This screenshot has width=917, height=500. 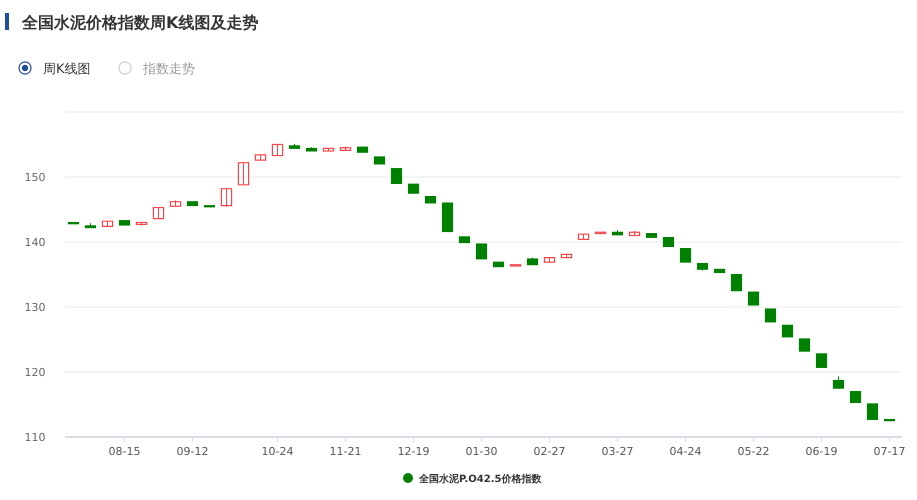 I want to click on x-tick-label: 05-22, so click(x=754, y=451).